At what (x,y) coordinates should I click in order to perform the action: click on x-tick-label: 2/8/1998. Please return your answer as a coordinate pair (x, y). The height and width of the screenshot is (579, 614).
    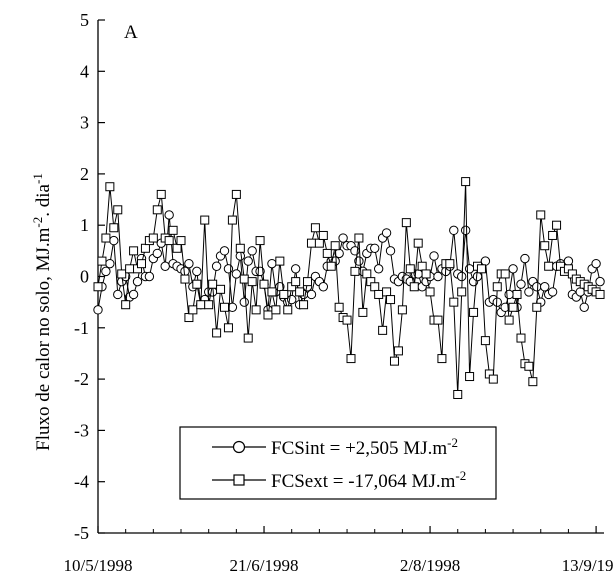
    Looking at the image, I should click on (430, 565).